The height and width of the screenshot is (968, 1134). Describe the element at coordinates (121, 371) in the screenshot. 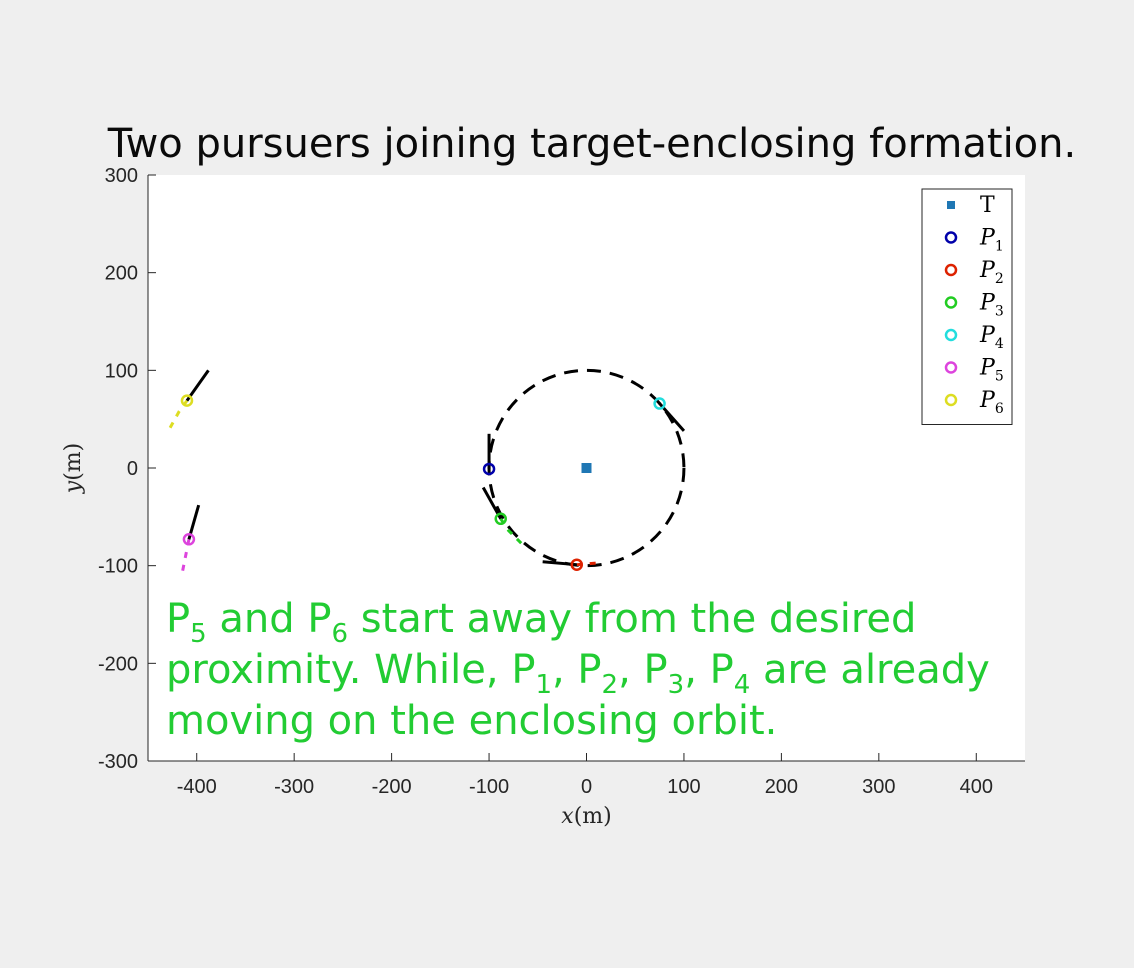

I see `y-tick-label: 100` at that location.